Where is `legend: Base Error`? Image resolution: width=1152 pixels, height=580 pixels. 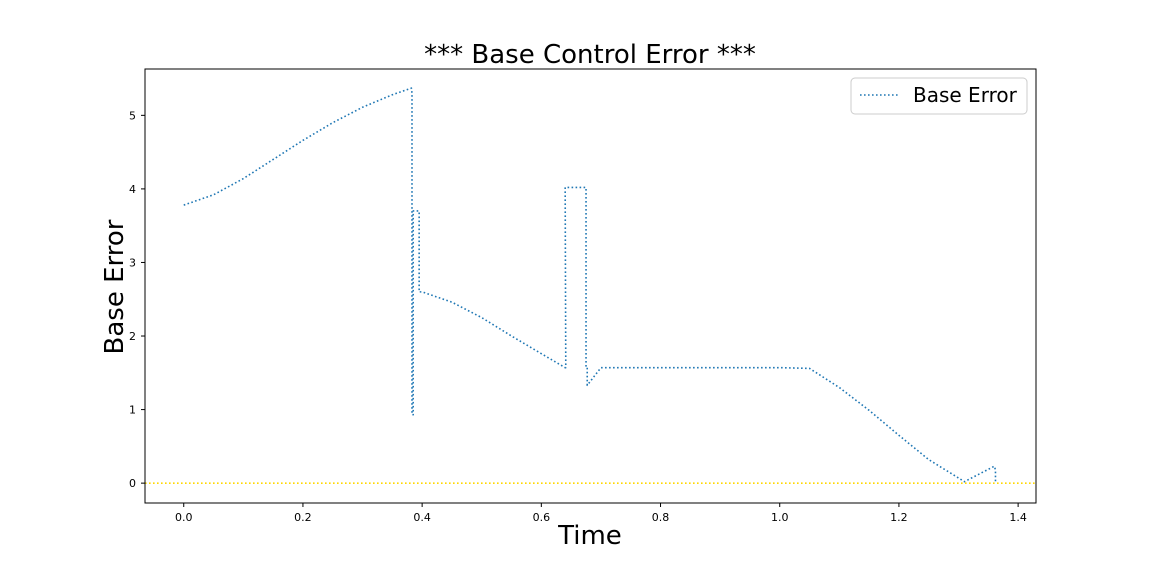
legend: Base Error is located at coordinates (939, 96).